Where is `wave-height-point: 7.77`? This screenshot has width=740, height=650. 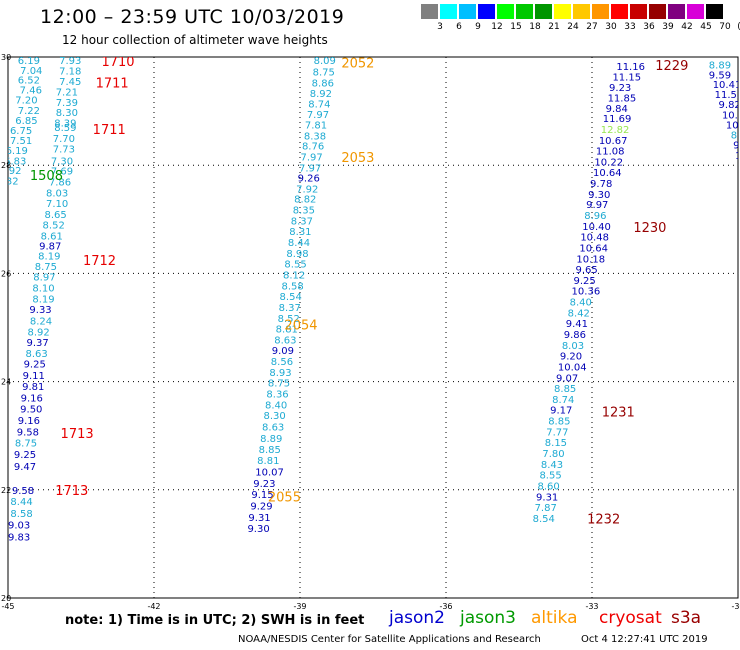
wave-height-point: 7.77 is located at coordinates (557, 432).